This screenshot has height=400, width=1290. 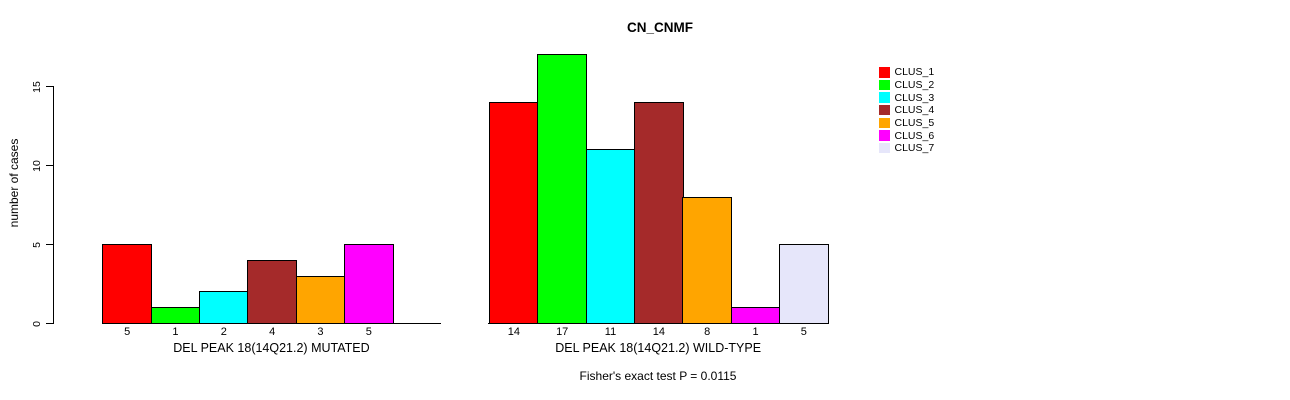 What do you see at coordinates (54, 205) in the screenshot?
I see `y-axis-line` at bounding box center [54, 205].